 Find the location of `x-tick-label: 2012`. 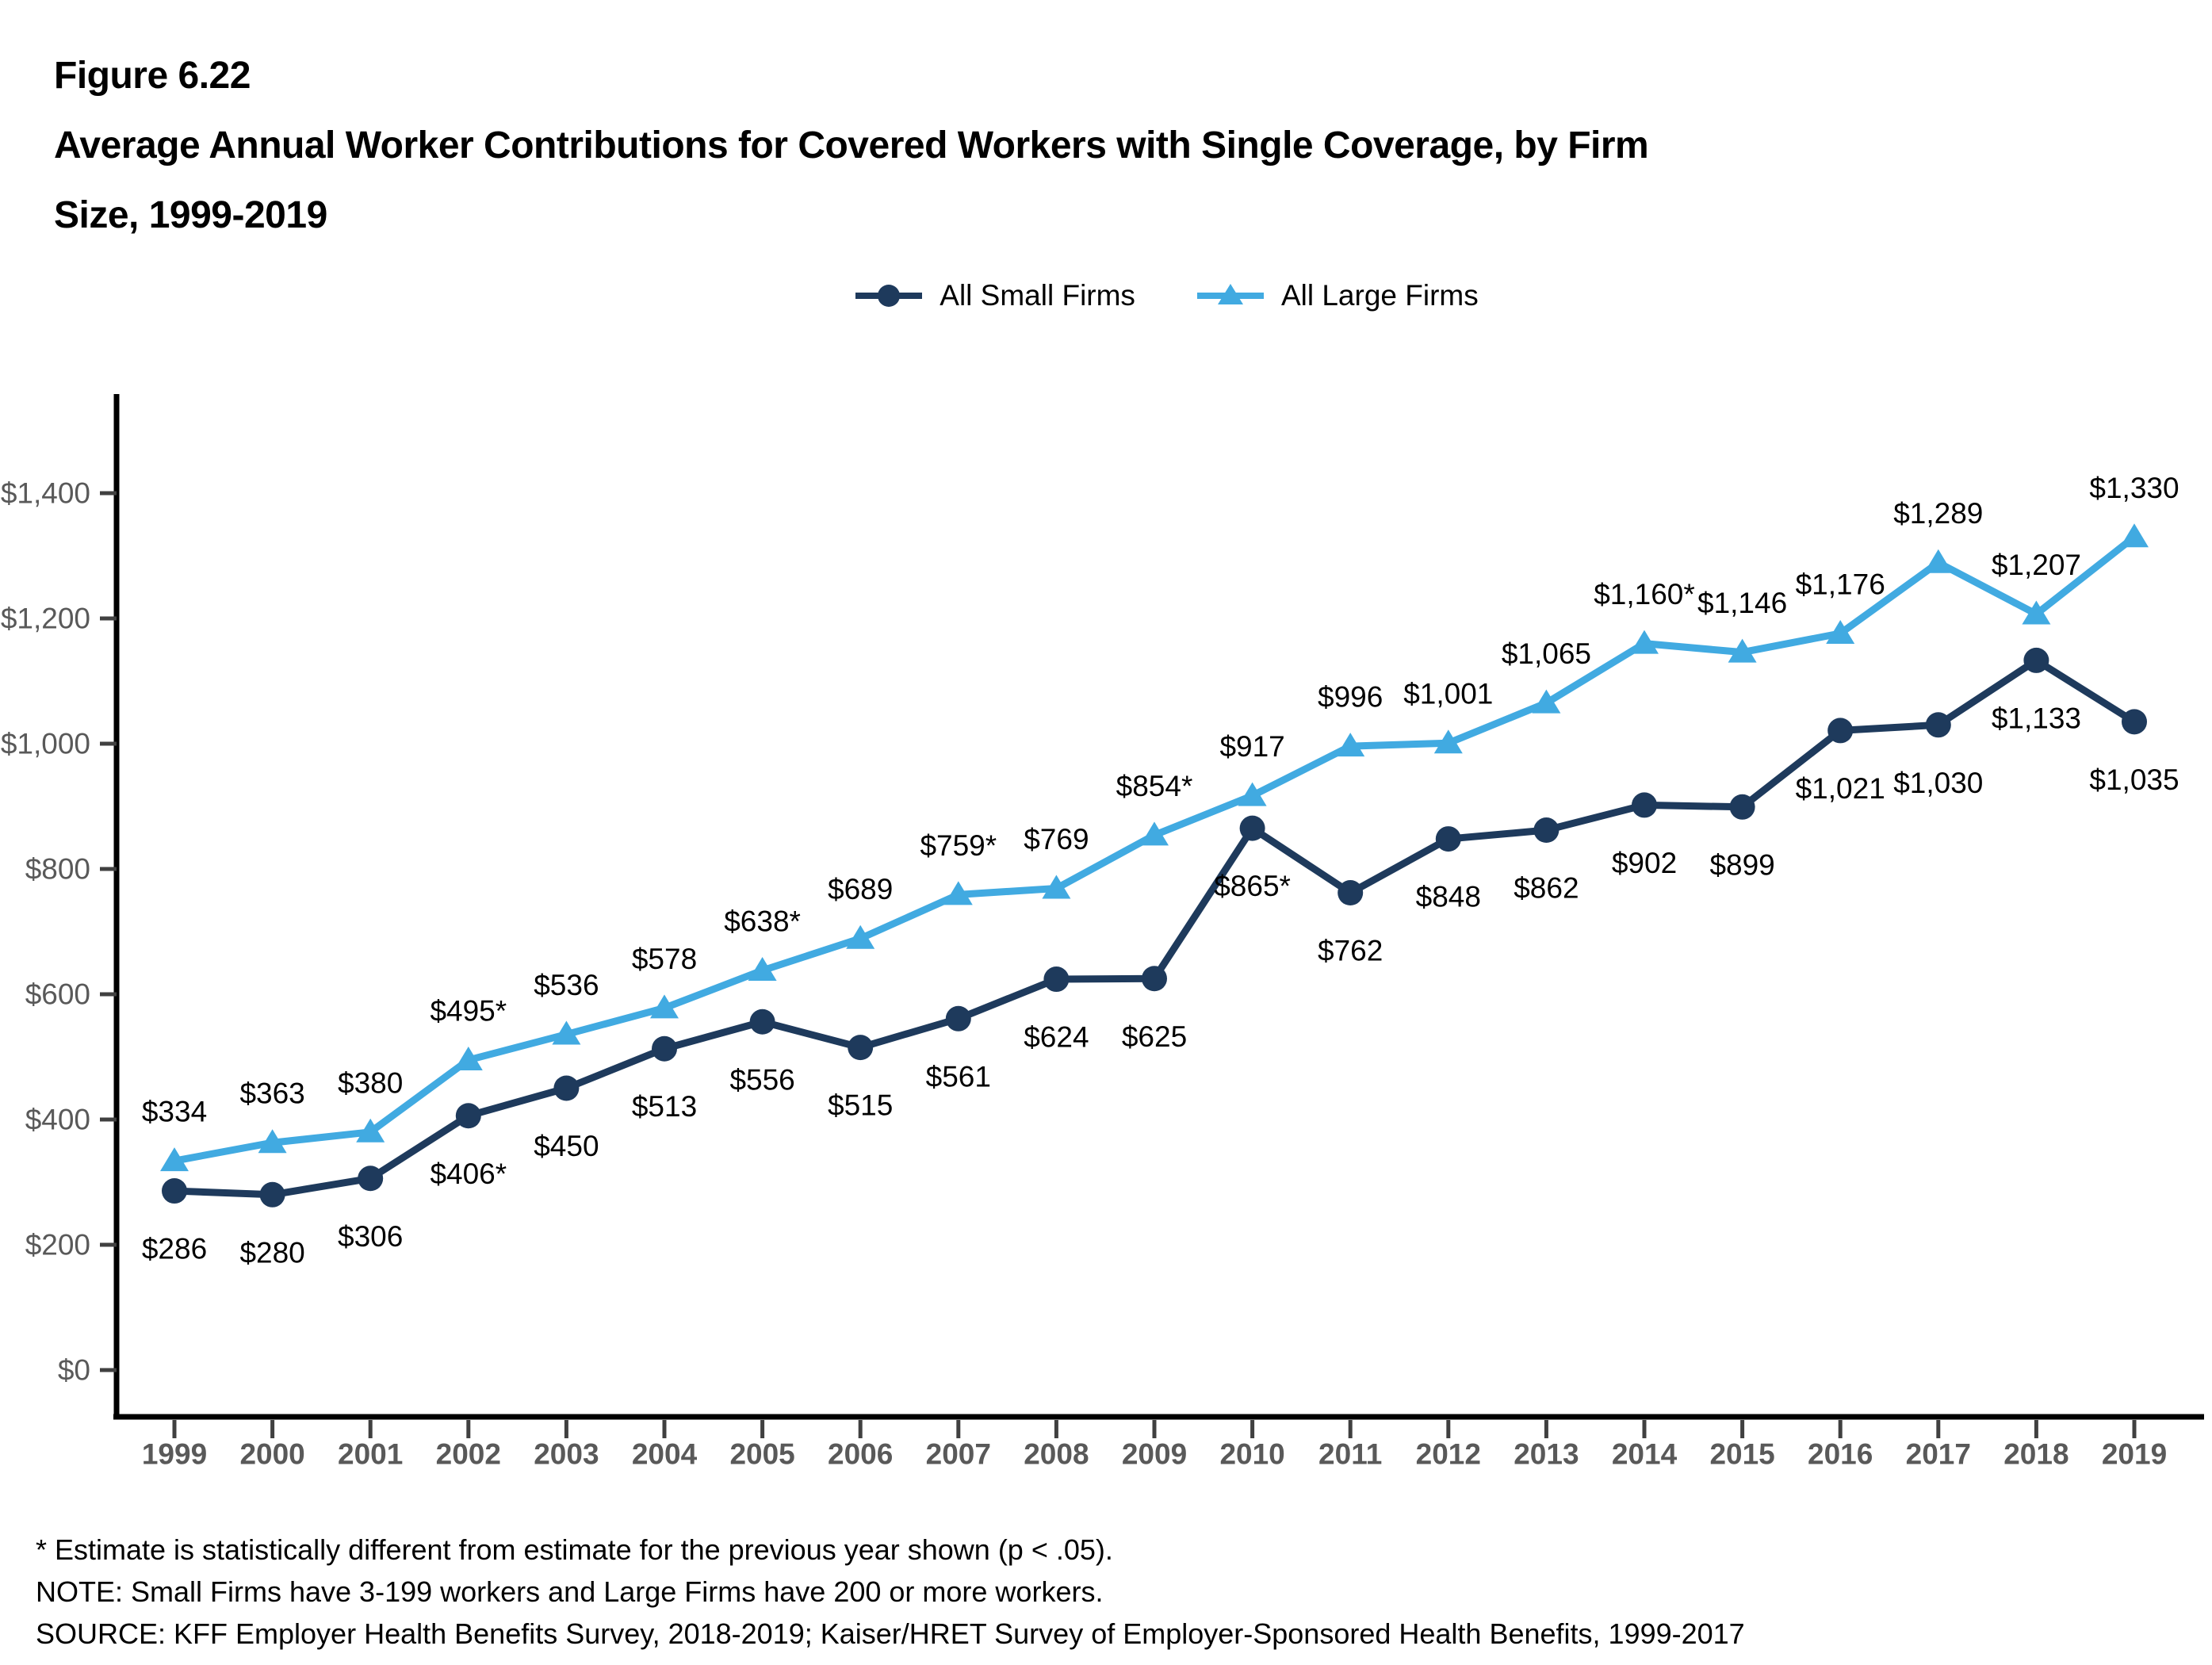

x-tick-label: 2012 is located at coordinates (1449, 1454).